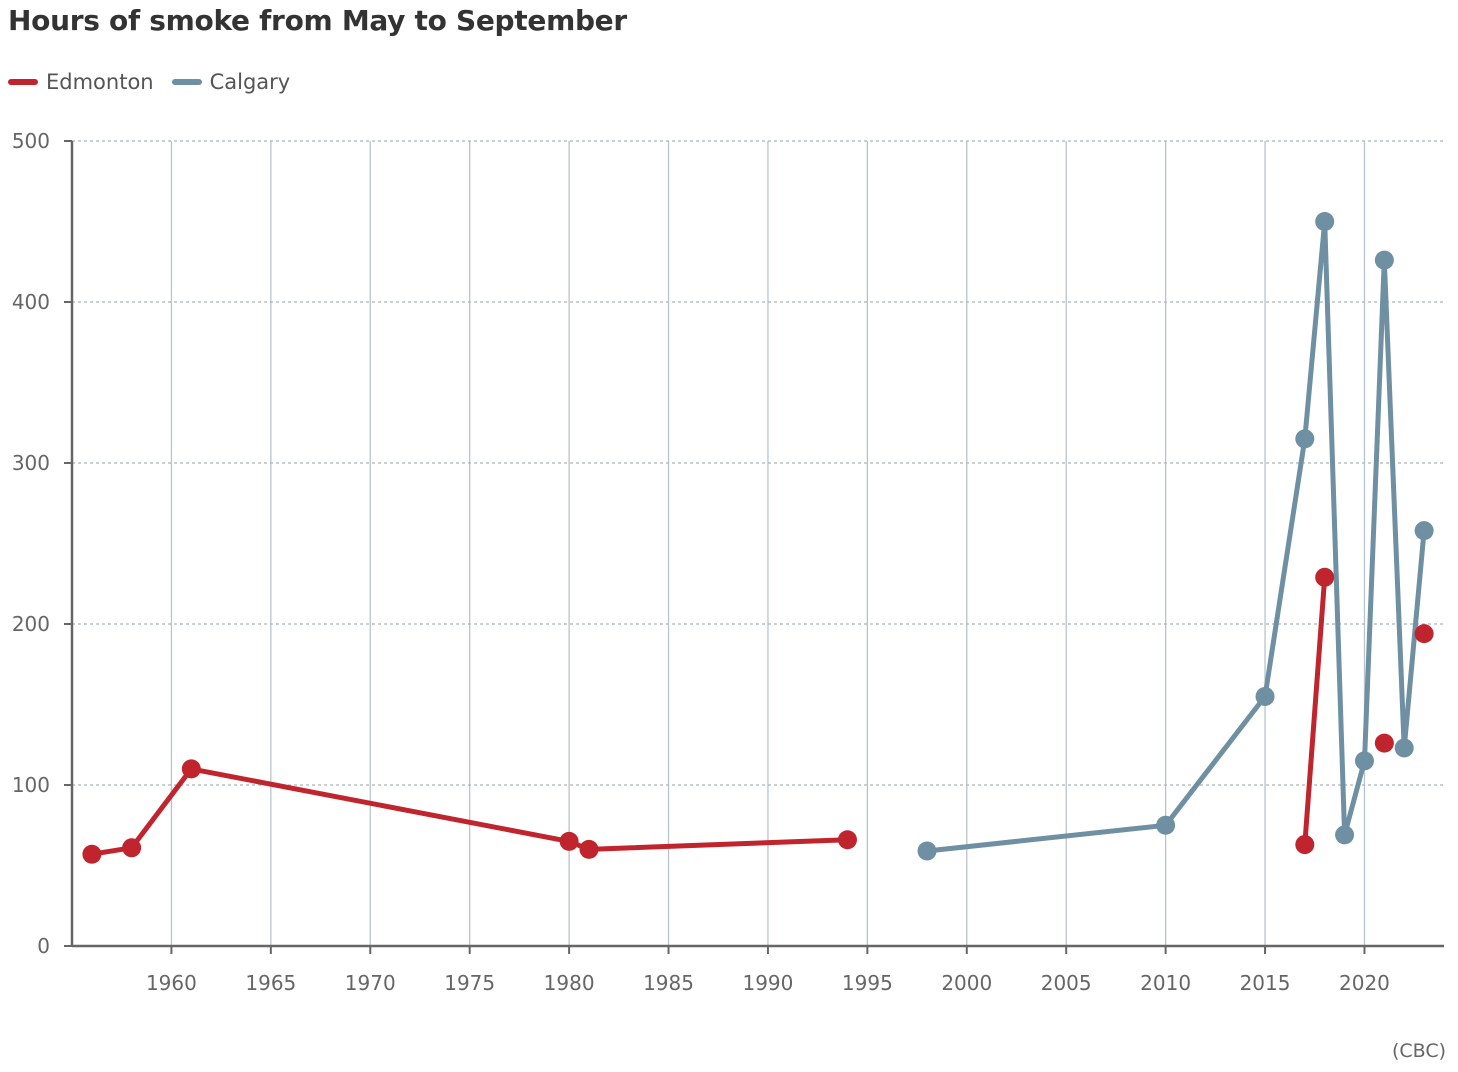 This screenshot has height=1072, width=1458. I want to click on data-point-calgary-2023, so click(1424, 531).